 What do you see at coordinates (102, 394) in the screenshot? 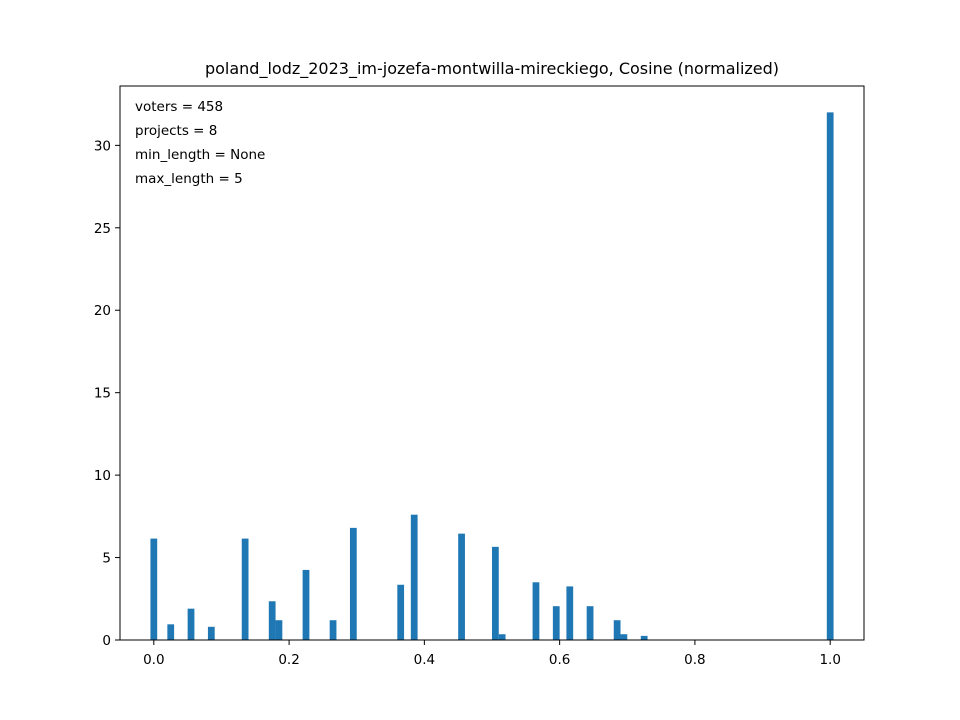
I see `y-tick-label: 15` at bounding box center [102, 394].